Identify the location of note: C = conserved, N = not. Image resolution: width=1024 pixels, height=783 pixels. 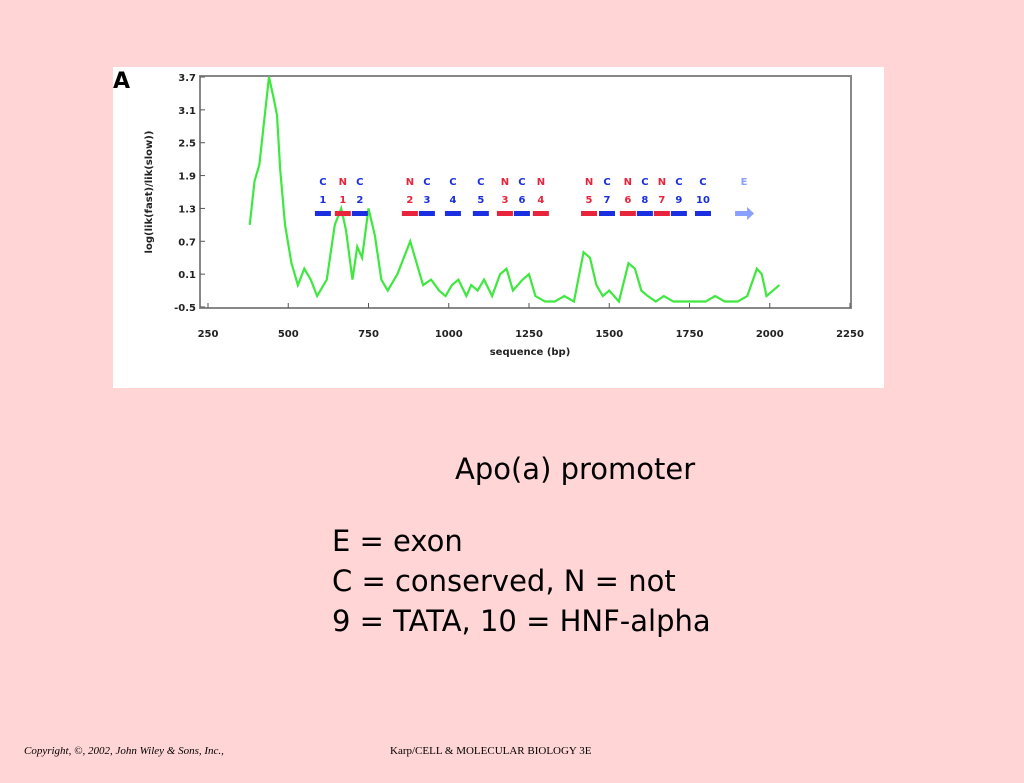
(504, 581).